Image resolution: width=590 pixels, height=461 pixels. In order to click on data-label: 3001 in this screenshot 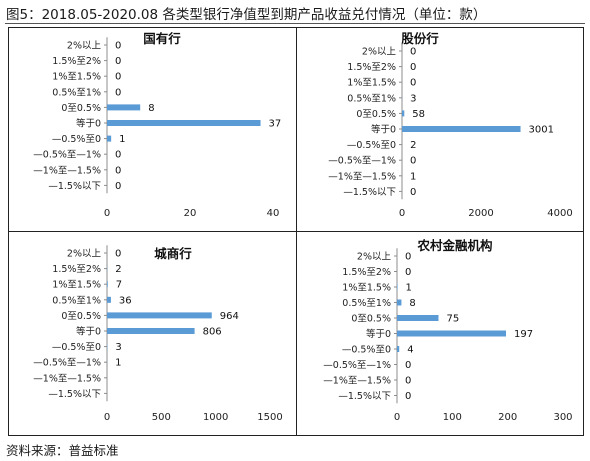, I will do `click(541, 130)`.